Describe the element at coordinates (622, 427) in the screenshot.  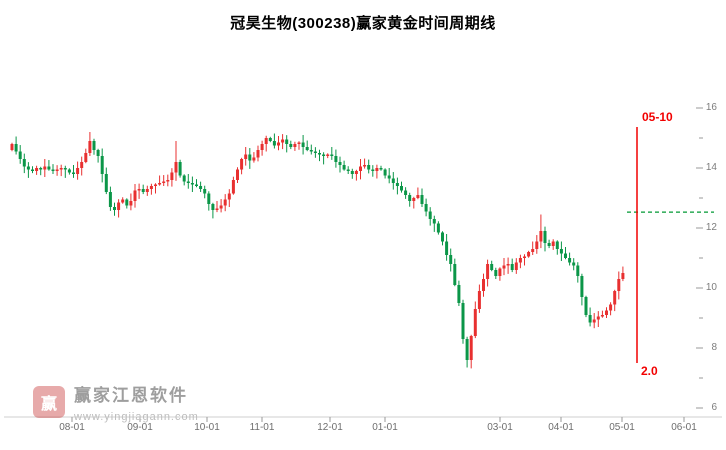
I see `x-axis-label: 05-01` at that location.